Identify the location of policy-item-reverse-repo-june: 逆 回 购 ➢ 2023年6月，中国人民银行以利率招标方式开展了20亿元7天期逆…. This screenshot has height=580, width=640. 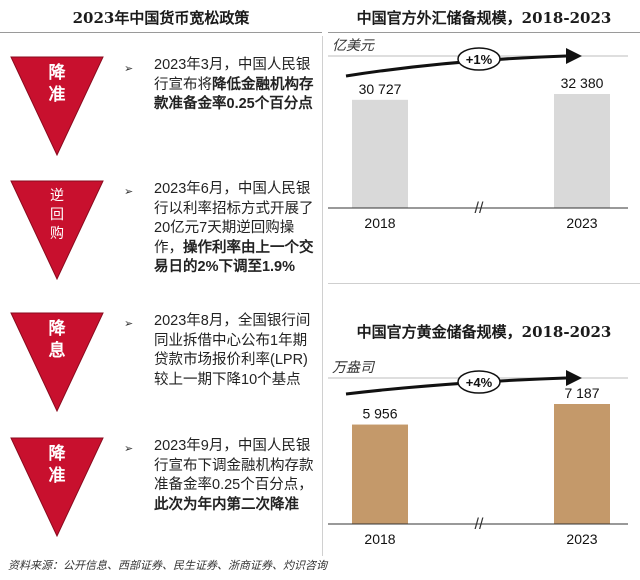
(161, 242).